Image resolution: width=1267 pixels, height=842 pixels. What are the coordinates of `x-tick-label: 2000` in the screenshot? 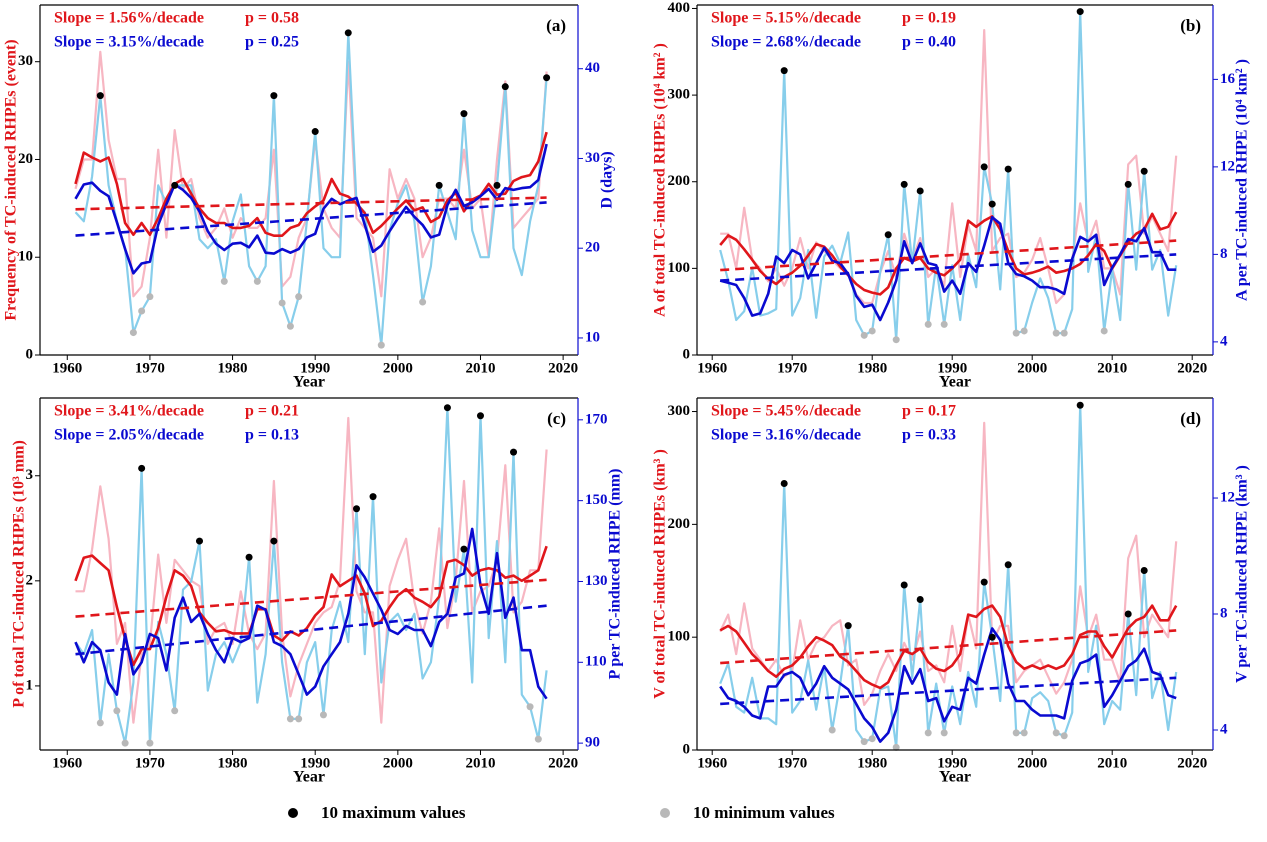 It's located at (1032, 763).